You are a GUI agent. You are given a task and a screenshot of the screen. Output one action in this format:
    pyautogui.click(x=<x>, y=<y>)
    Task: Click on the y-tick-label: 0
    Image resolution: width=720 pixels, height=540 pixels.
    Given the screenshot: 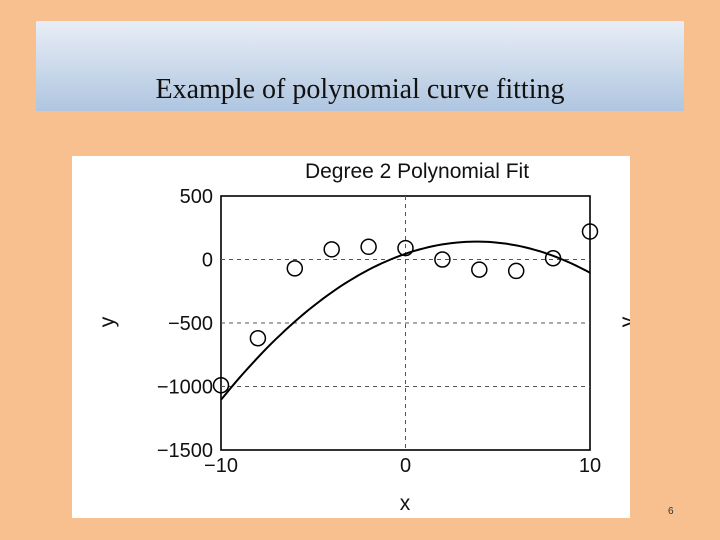 What is the action you would take?
    pyautogui.click(x=207, y=261)
    